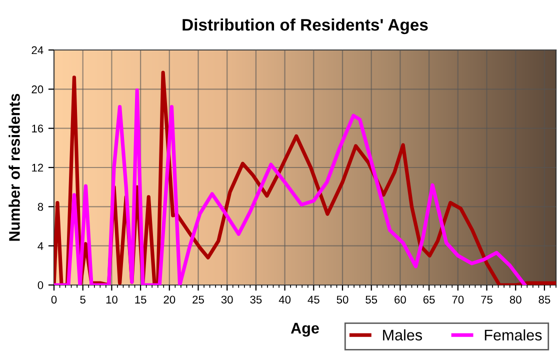  What do you see at coordinates (170, 300) in the screenshot?
I see `x-tick-label: 20` at bounding box center [170, 300].